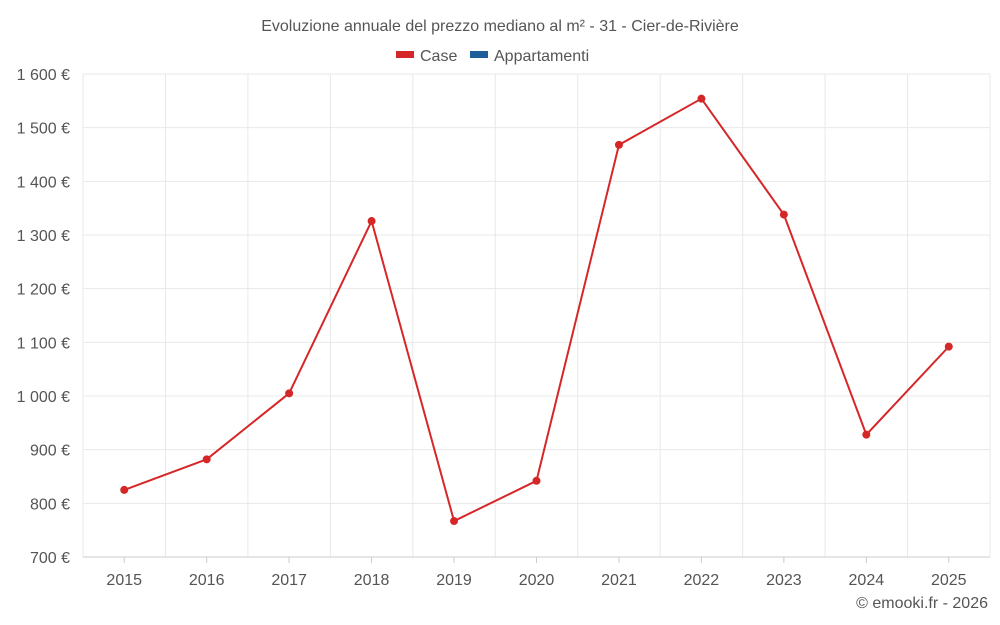  I want to click on legend-label-1: Case, so click(438, 56).